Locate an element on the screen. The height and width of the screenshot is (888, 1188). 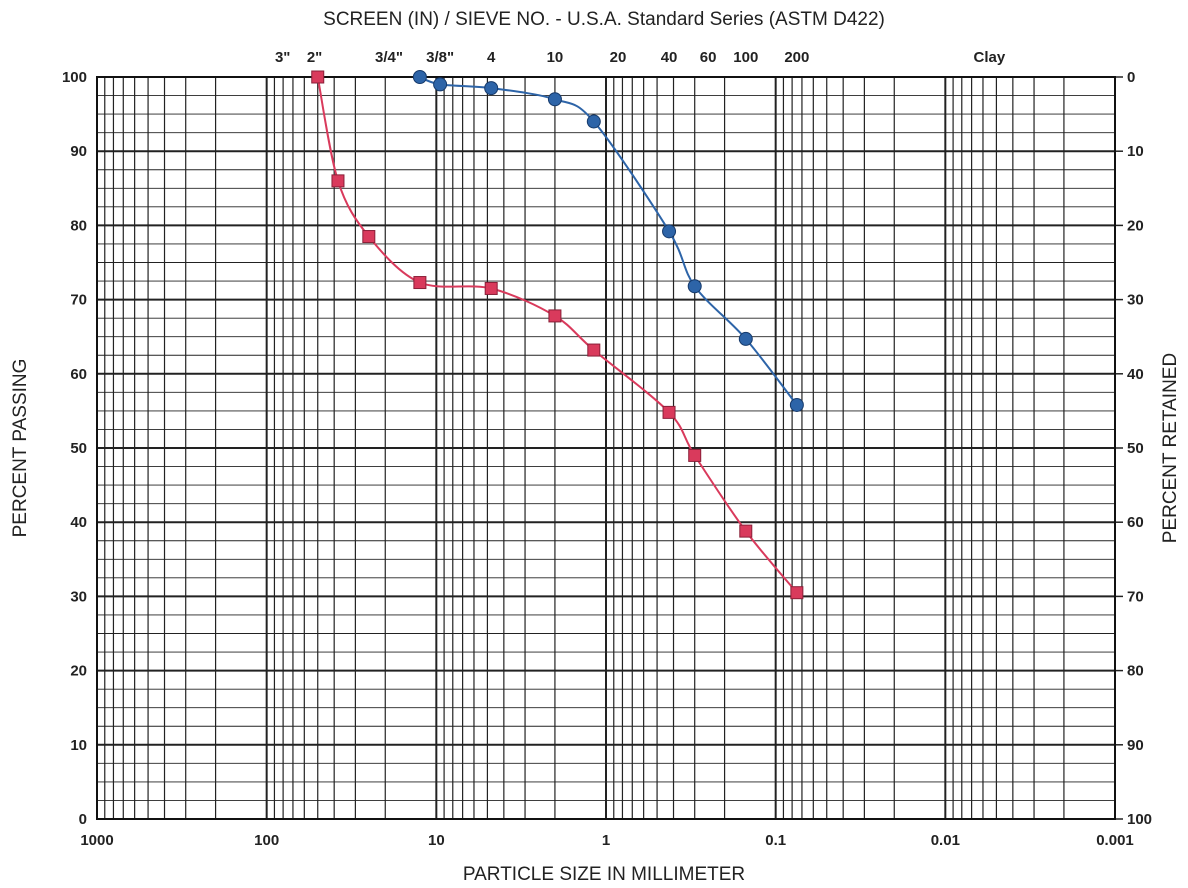
y2-tick-label: 40 is located at coordinates (1135, 374).